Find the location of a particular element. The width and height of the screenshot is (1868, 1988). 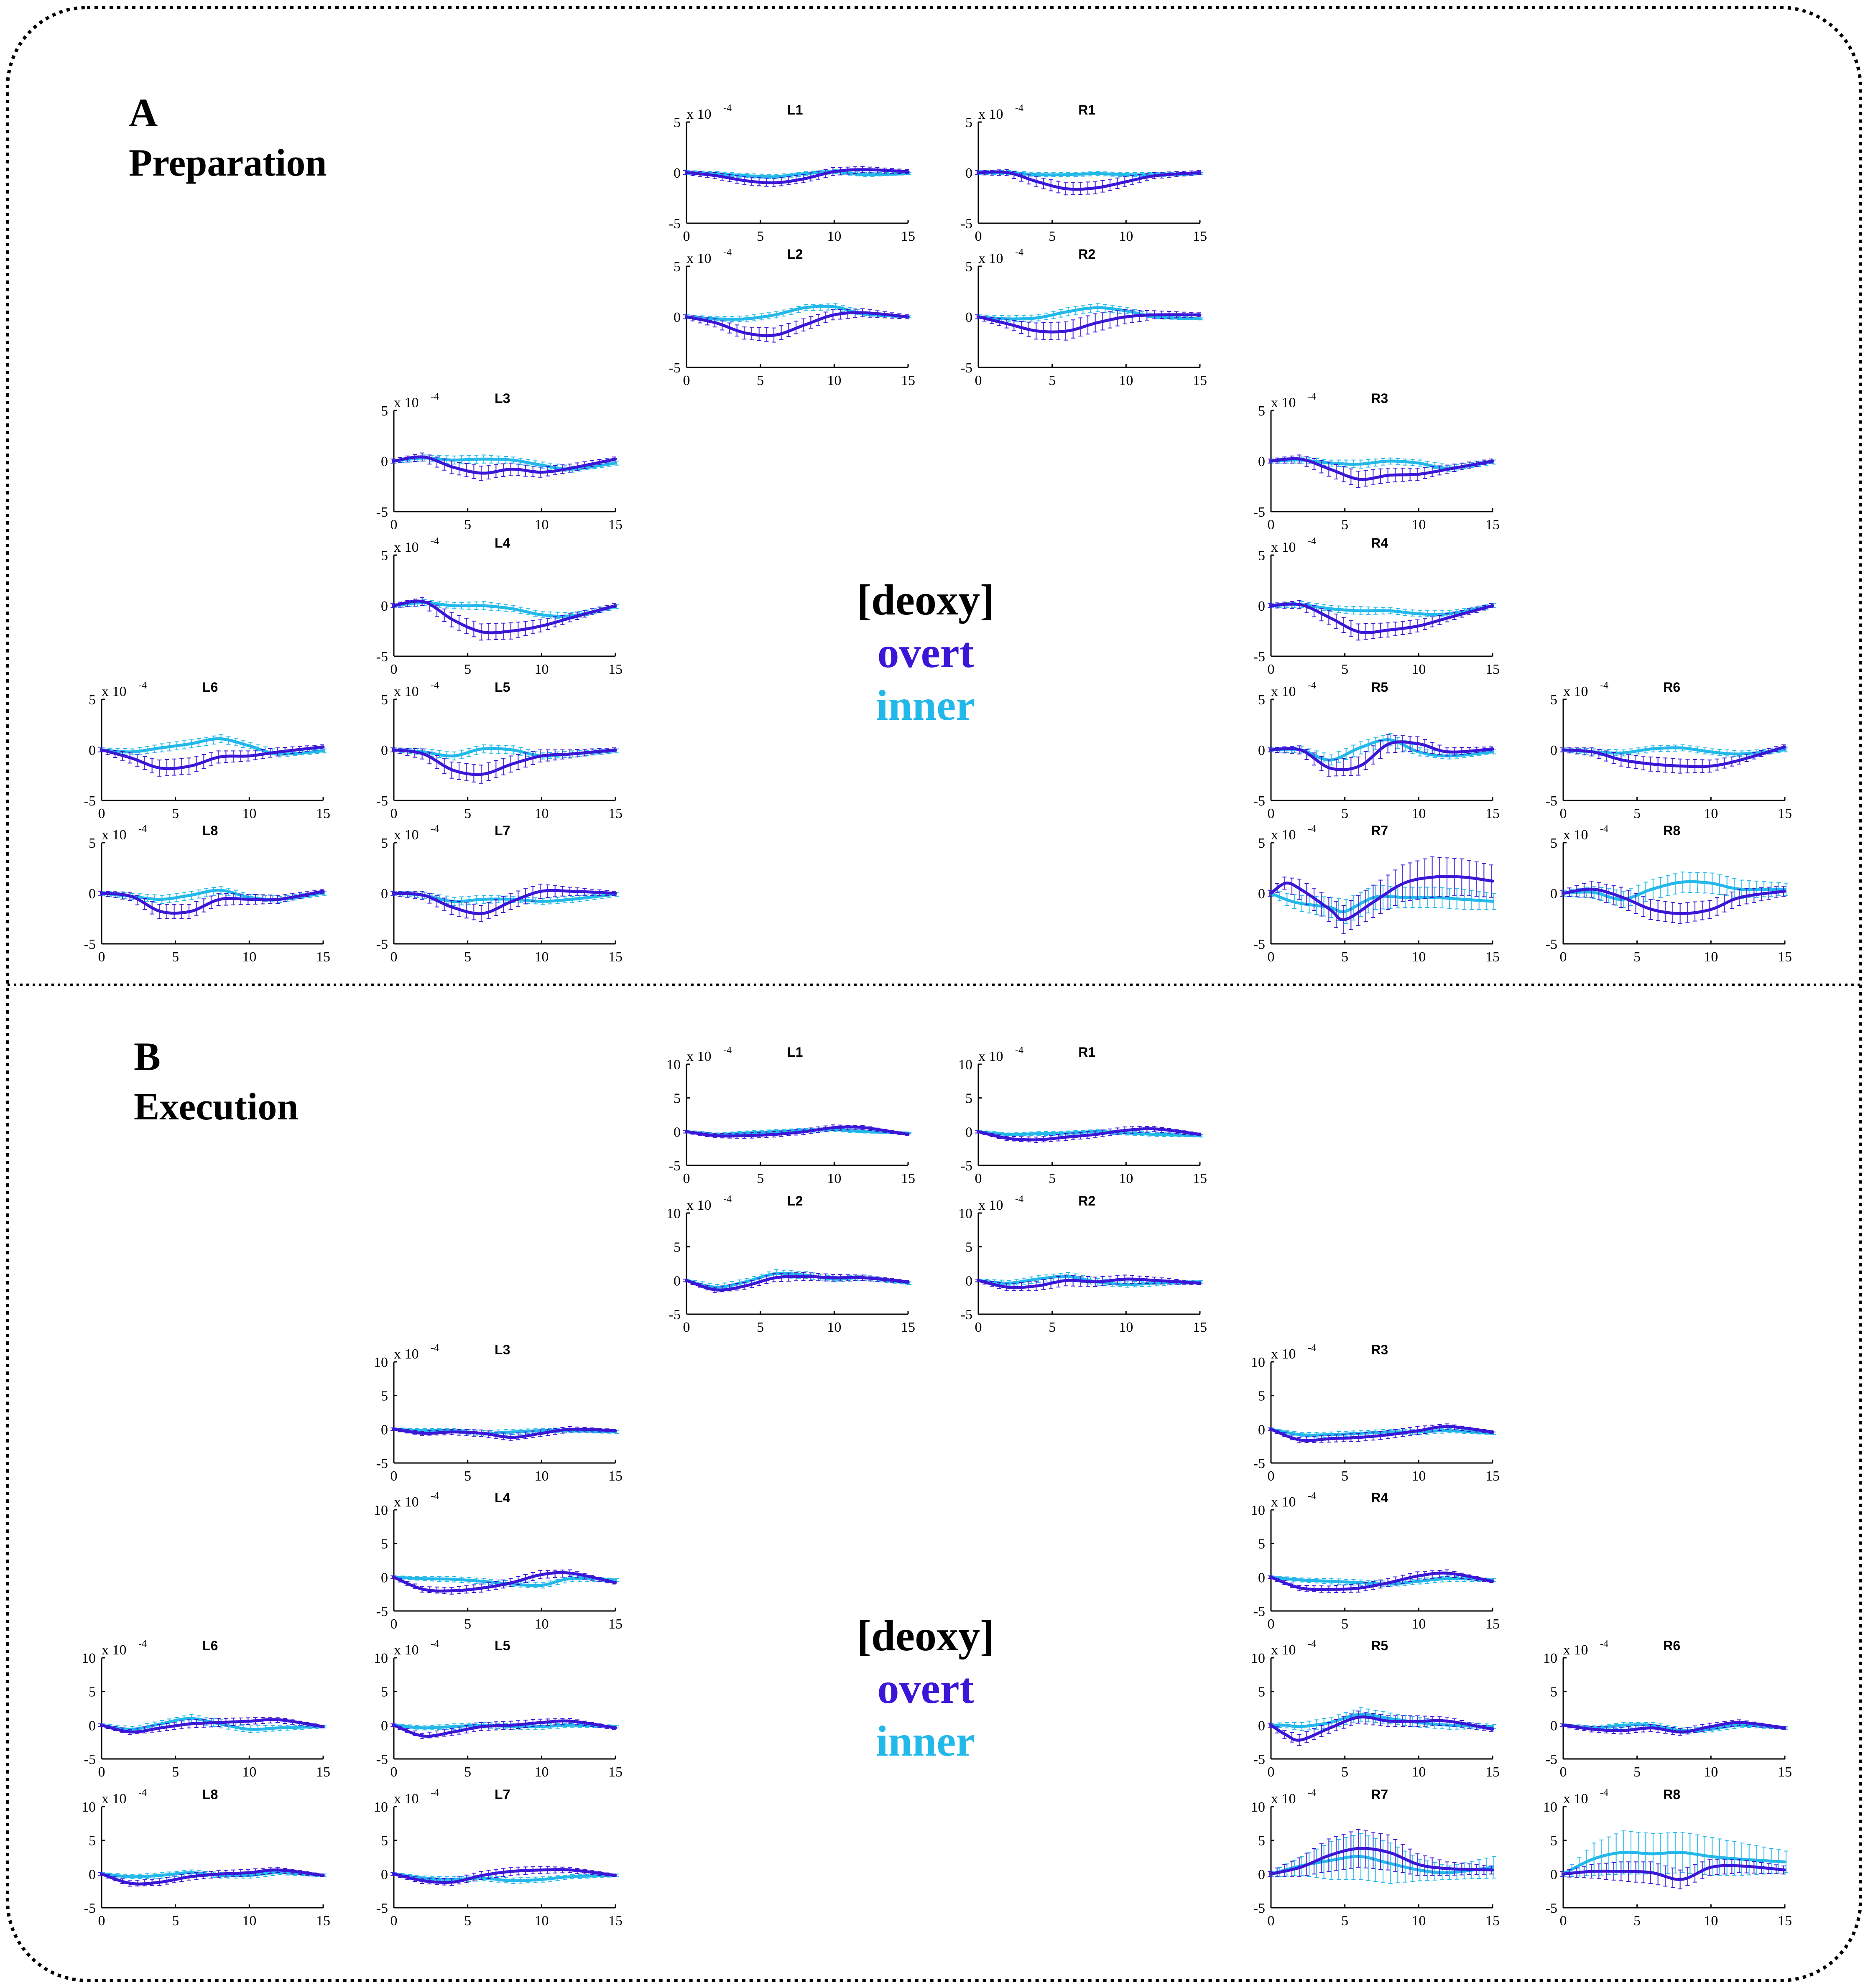

subplot-a-l3: 50-50 5 10 15x 10 -4 L3 is located at coordinates (499, 462).